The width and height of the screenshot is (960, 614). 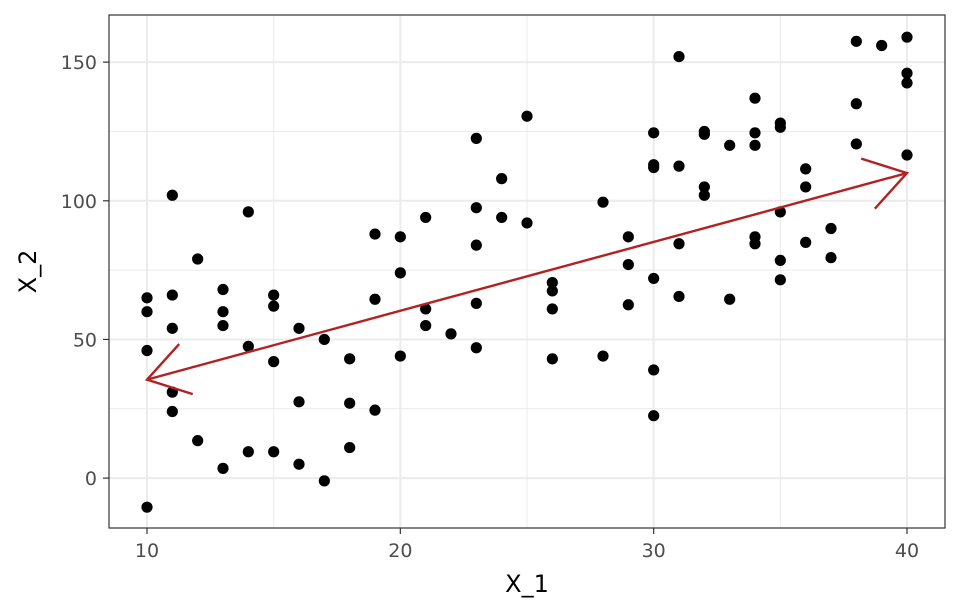 What do you see at coordinates (79, 202) in the screenshot?
I see `y-tick-label: 100` at bounding box center [79, 202].